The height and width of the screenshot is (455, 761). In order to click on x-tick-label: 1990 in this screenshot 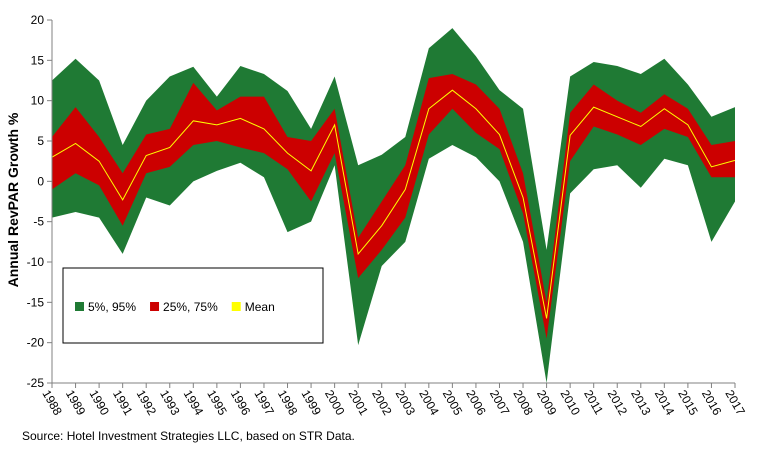, I will do `click(100, 403)`.